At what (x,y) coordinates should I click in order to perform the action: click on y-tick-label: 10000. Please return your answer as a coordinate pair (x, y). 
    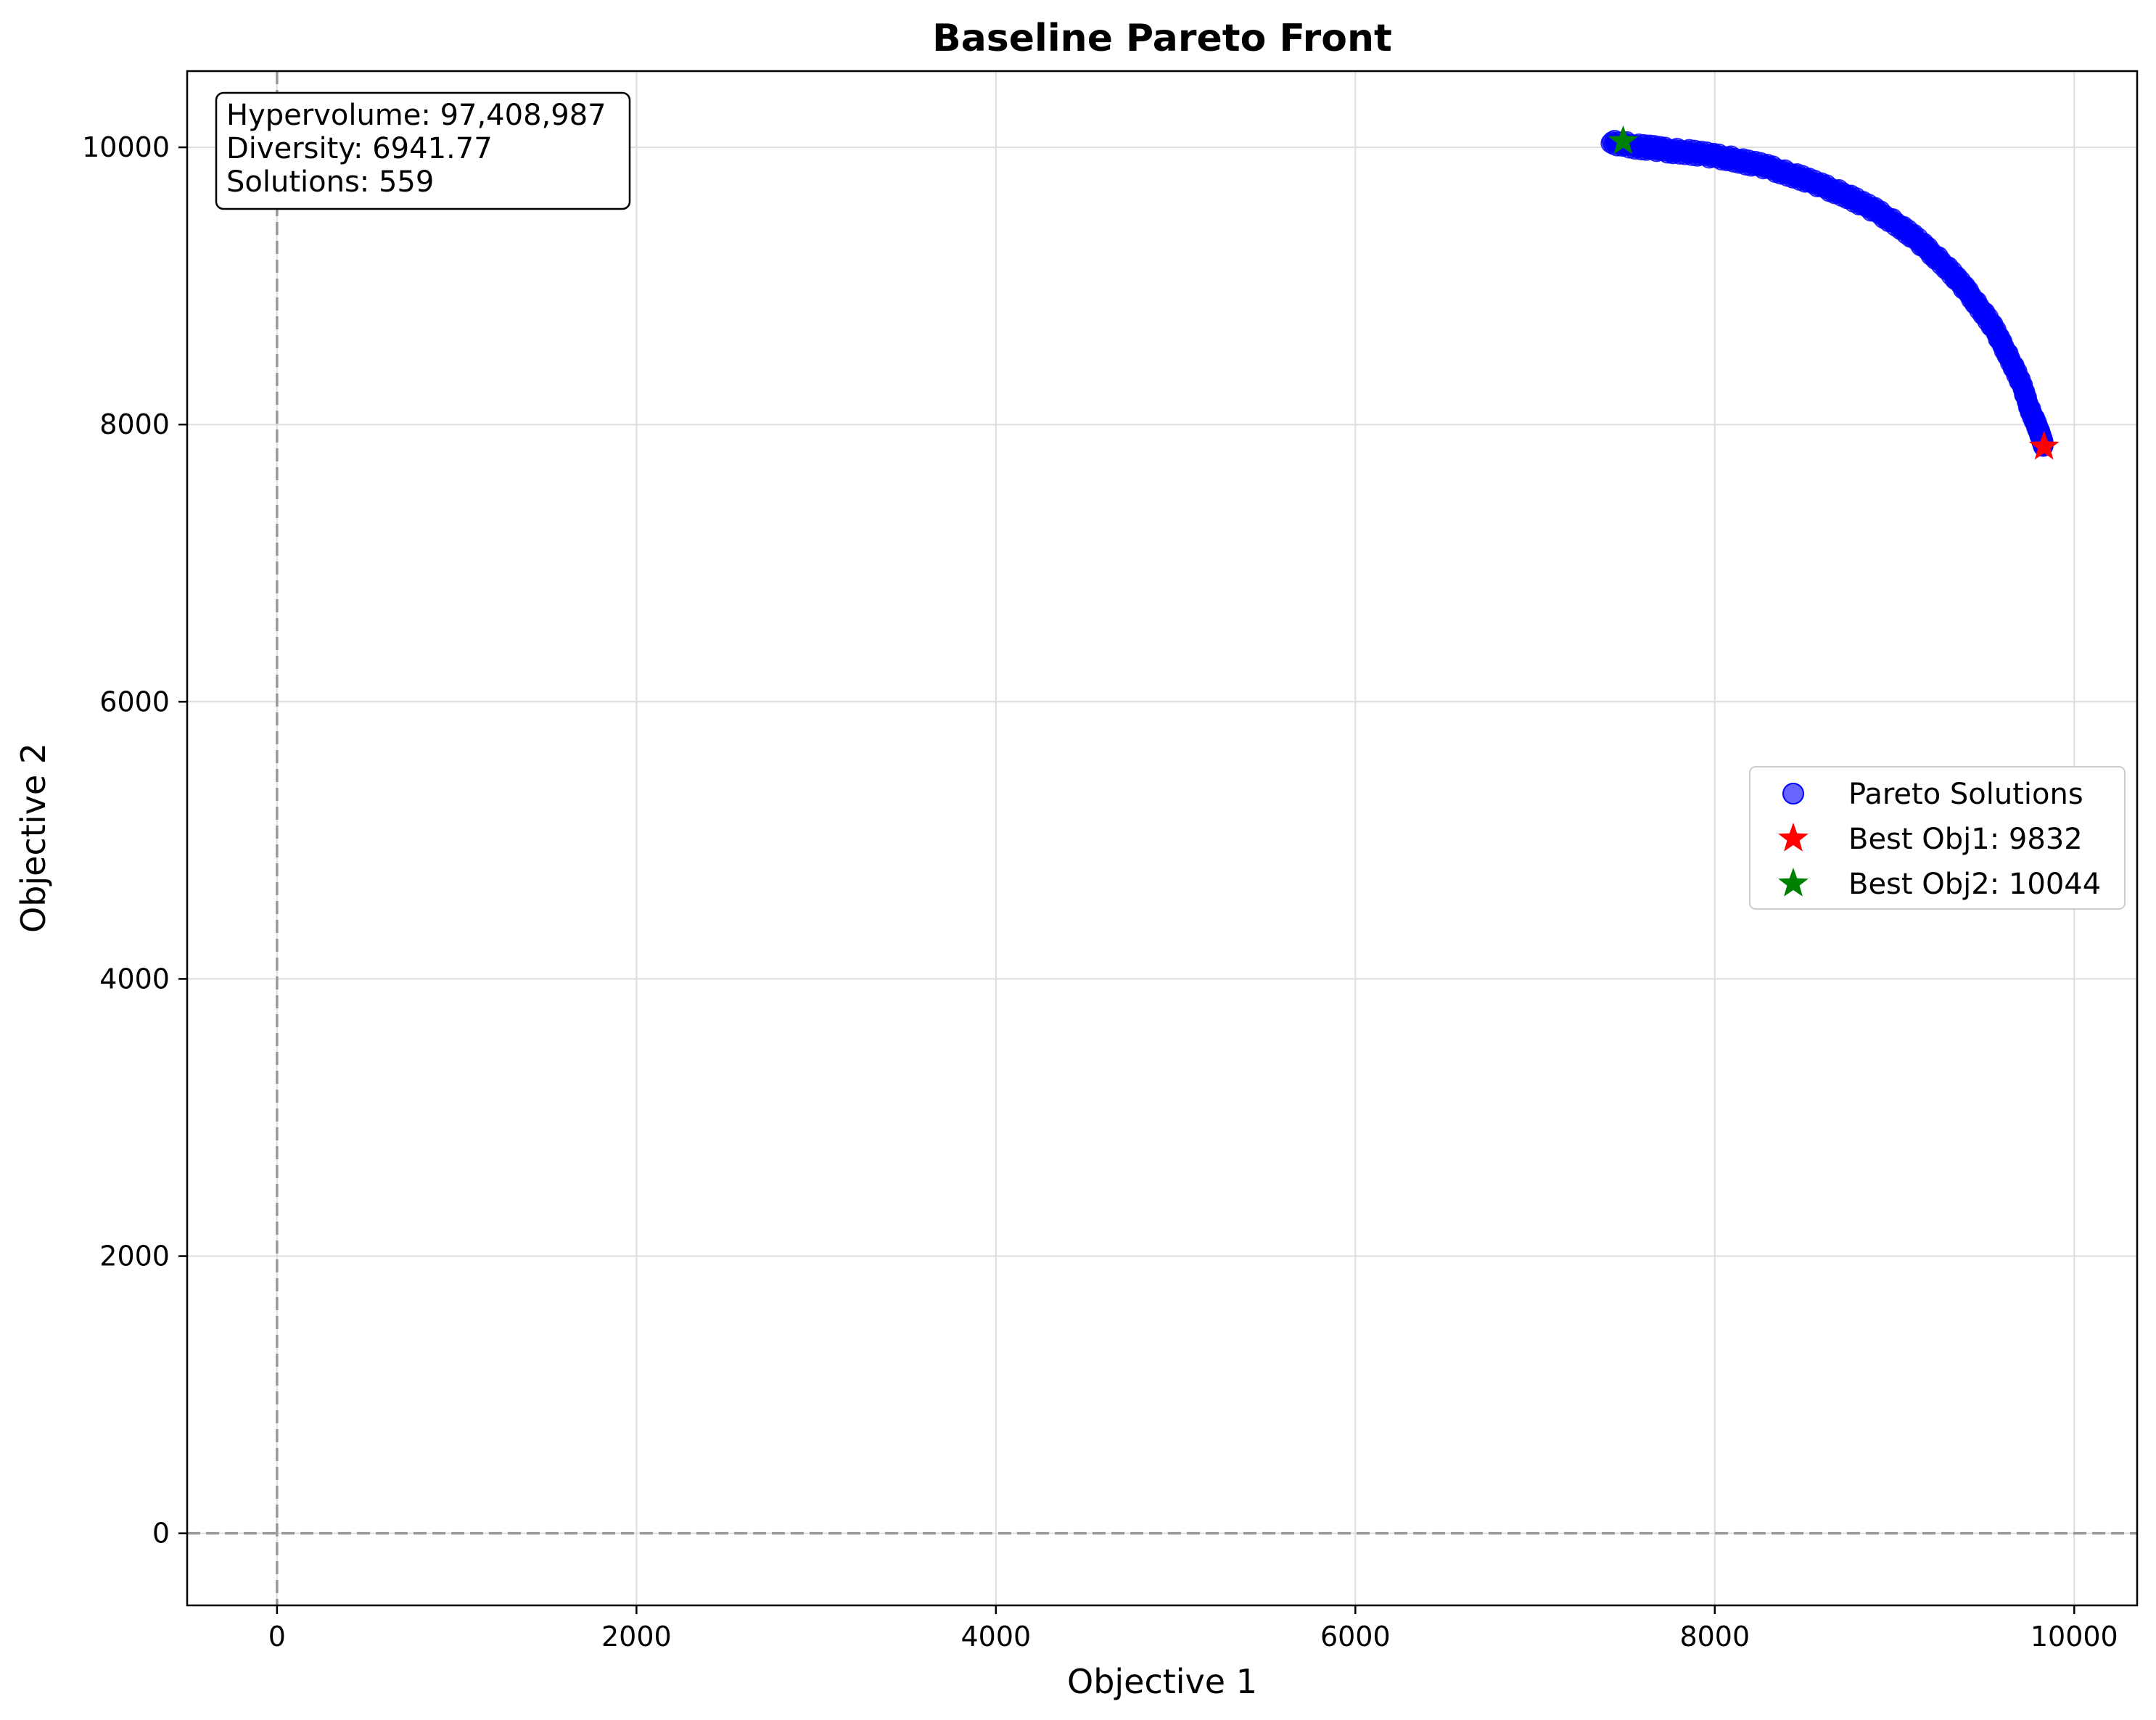
    Looking at the image, I should click on (126, 147).